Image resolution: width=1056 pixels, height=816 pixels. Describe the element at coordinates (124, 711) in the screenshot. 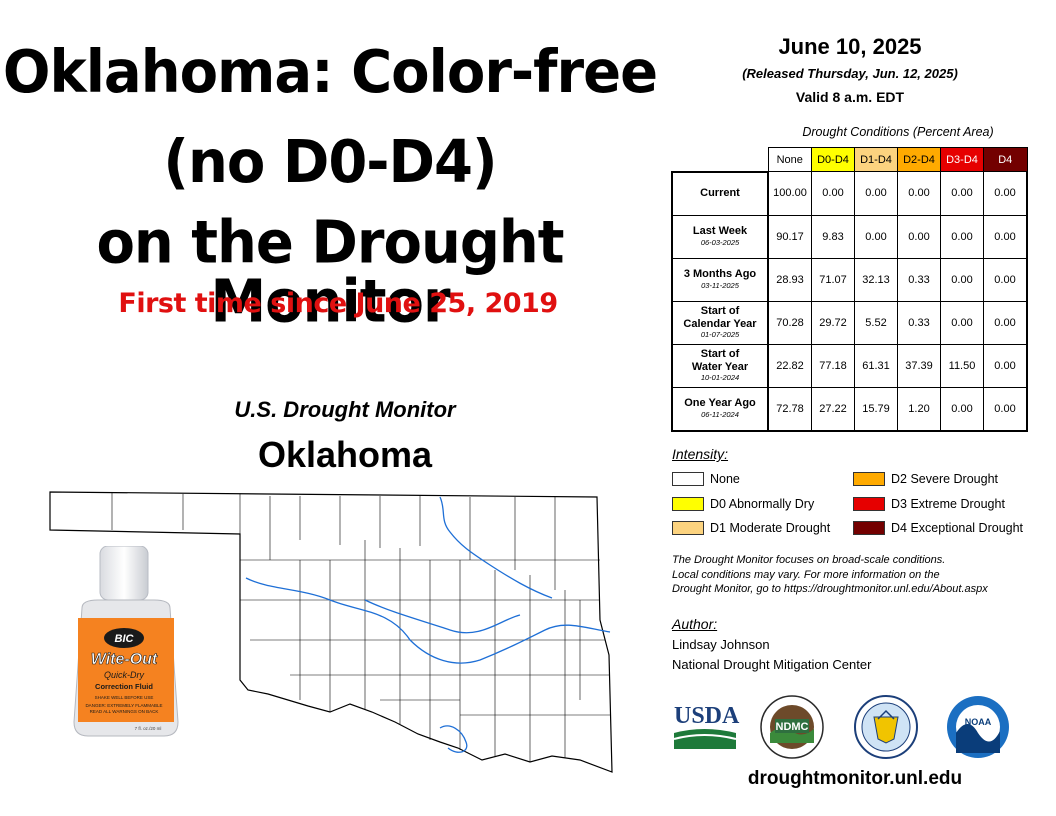

I see `bottle-warning-2: READ ALL WARNINGS ON BACK` at that location.